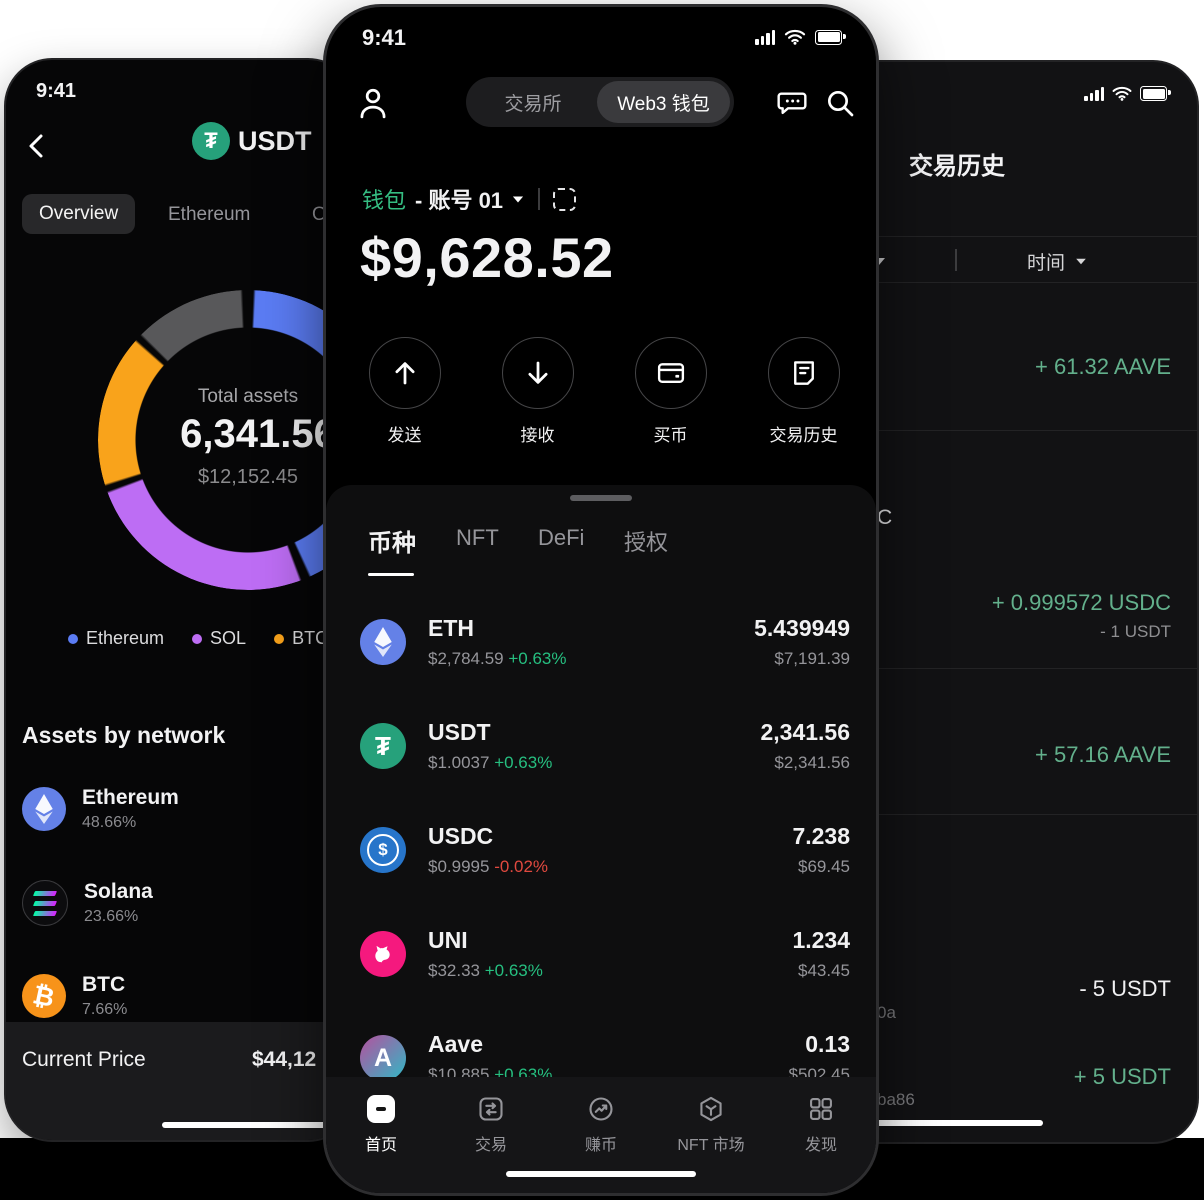 The height and width of the screenshot is (1200, 1204). Describe the element at coordinates (491, 1125) in the screenshot. I see `nav-trade: 交易` at that location.